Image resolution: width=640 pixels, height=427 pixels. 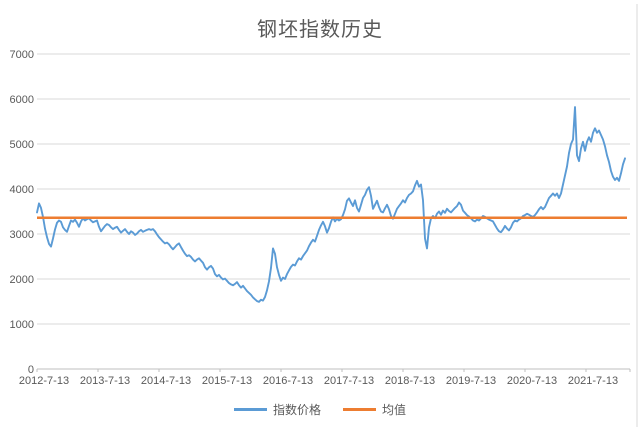 I want to click on x-axis-tick-label: 2014-7-13, so click(x=166, y=381).